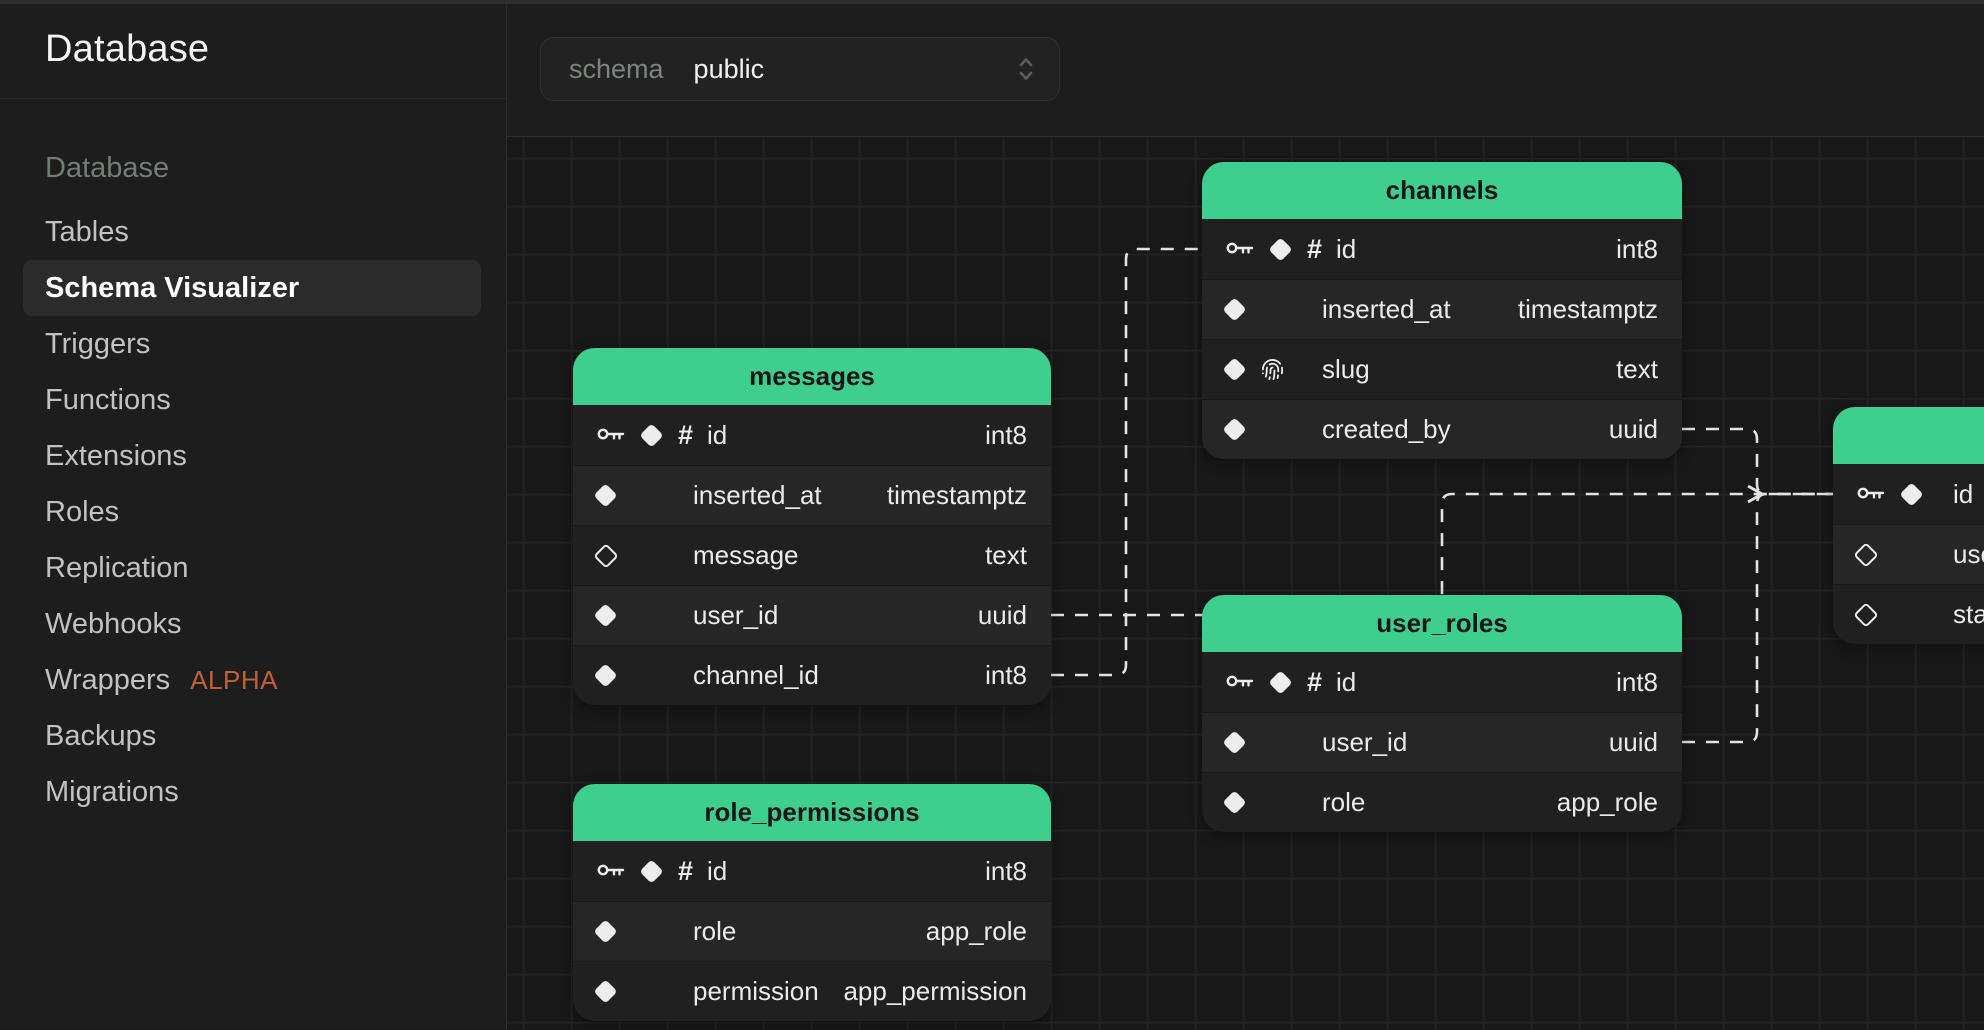 This screenshot has height=1030, width=1984. What do you see at coordinates (113, 623) in the screenshot?
I see `sidebar-item-label: Webhooks` at bounding box center [113, 623].